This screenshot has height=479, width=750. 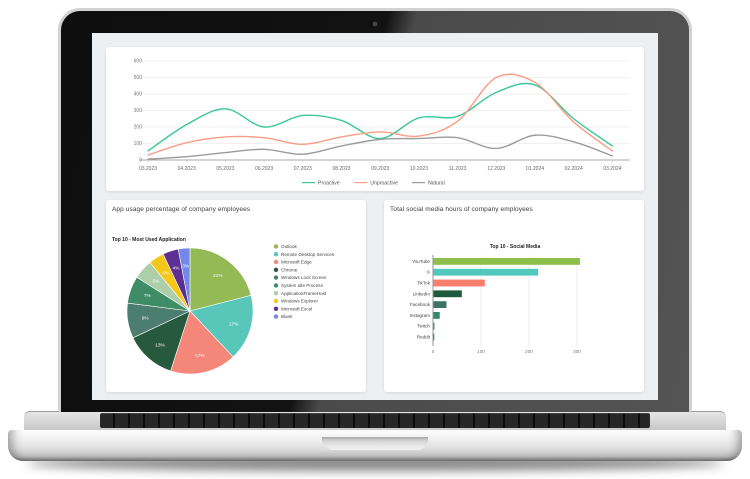 What do you see at coordinates (304, 293) in the screenshot?
I see `svg-text: ApplicationFrameHost` at bounding box center [304, 293].